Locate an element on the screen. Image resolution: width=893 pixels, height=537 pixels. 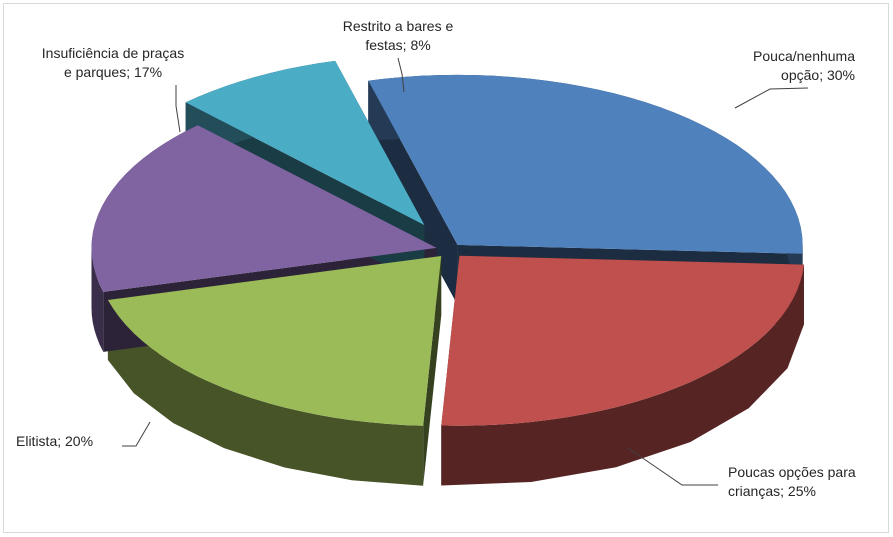
data-label-restrito-a-bares-e-festas: Restrito a bares e festas; 8% is located at coordinates (398, 35).